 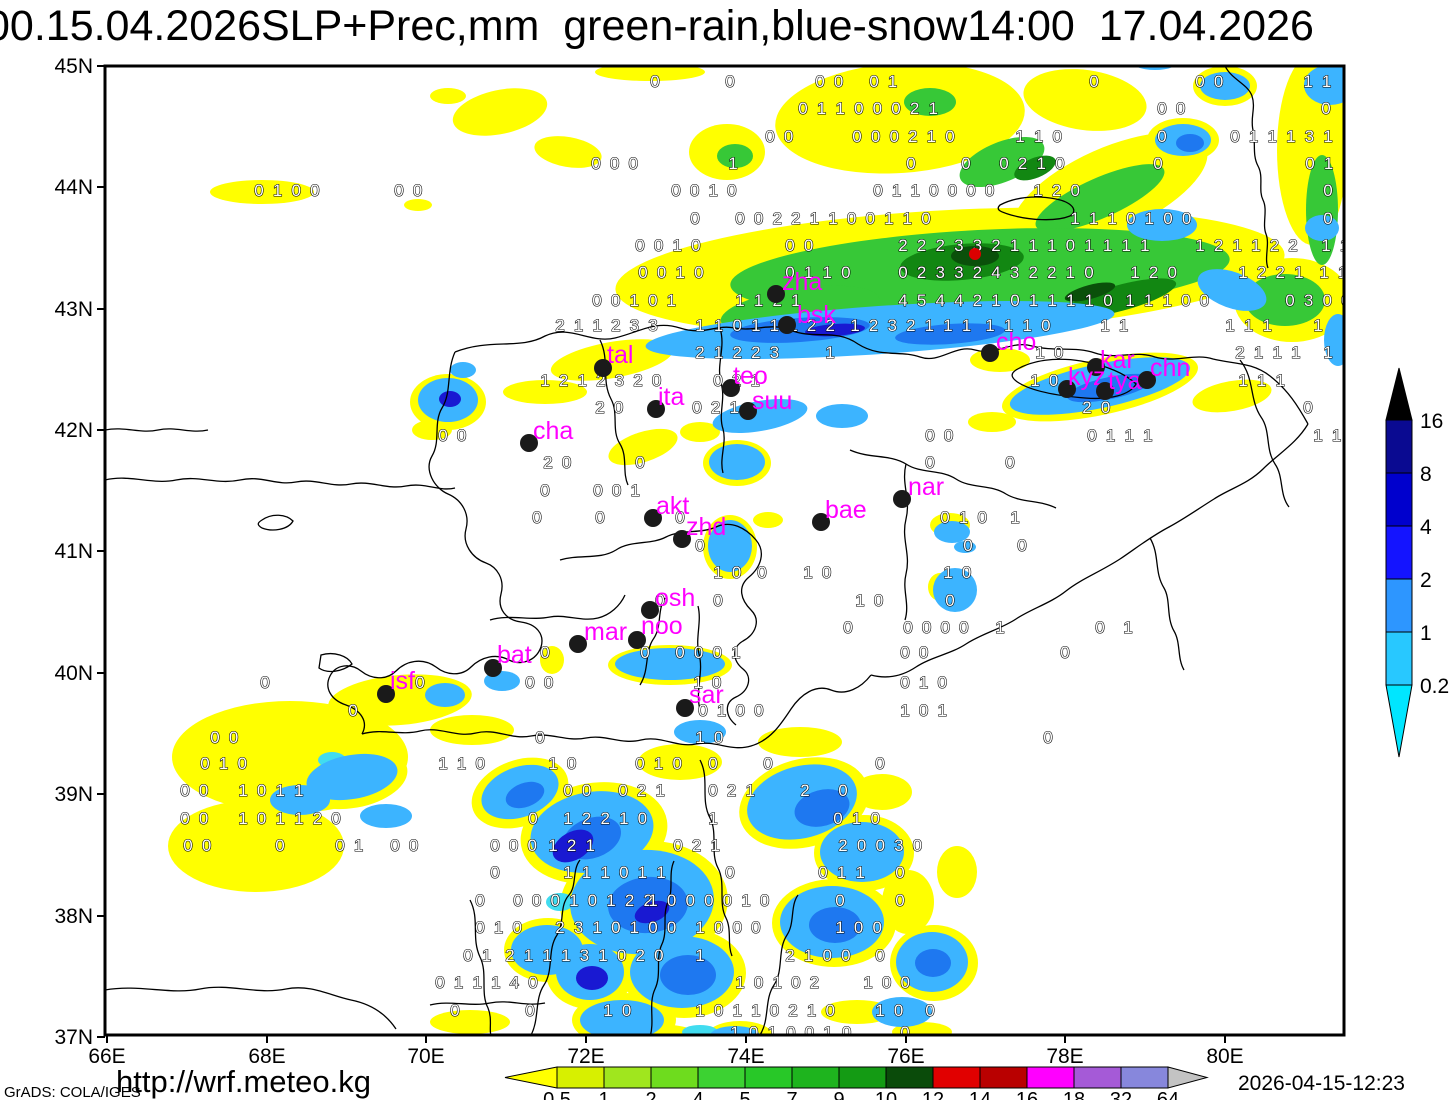 What do you see at coordinates (73, 794) in the screenshot?
I see `lat-label: 39N` at bounding box center [73, 794].